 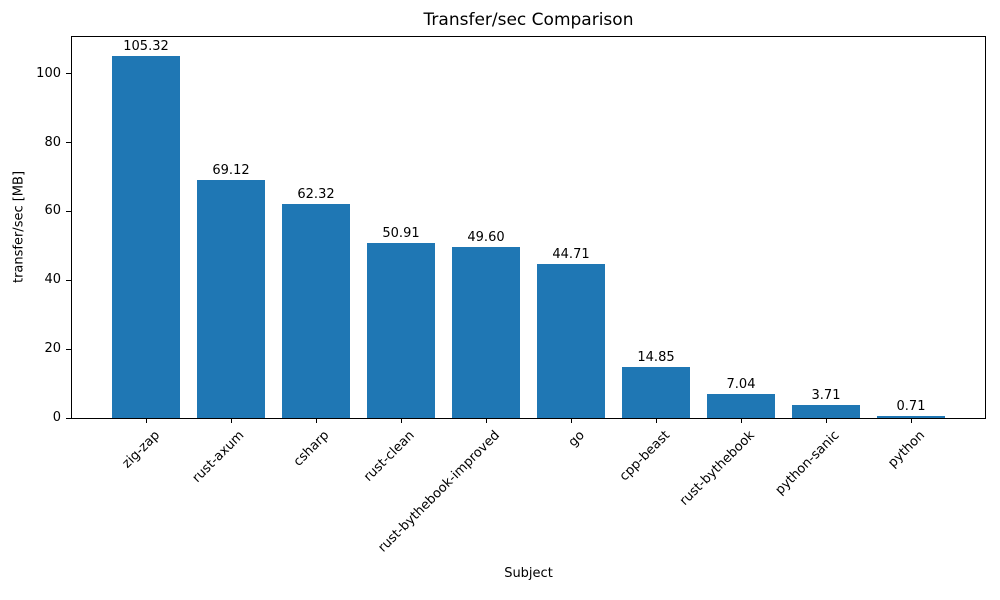 I want to click on y-tick-label: 20, so click(x=52, y=349).